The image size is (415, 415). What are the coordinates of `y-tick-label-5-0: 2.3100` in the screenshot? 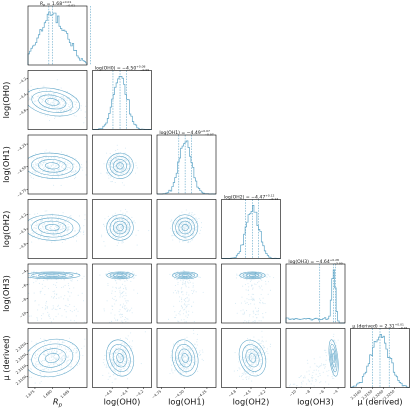 It's located at (21, 380).